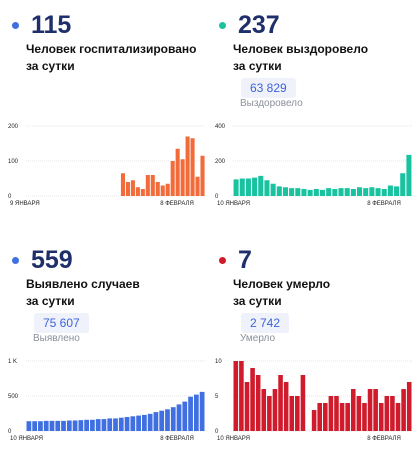  I want to click on deaths-caption: Человек умерло за сутки, so click(323, 293).